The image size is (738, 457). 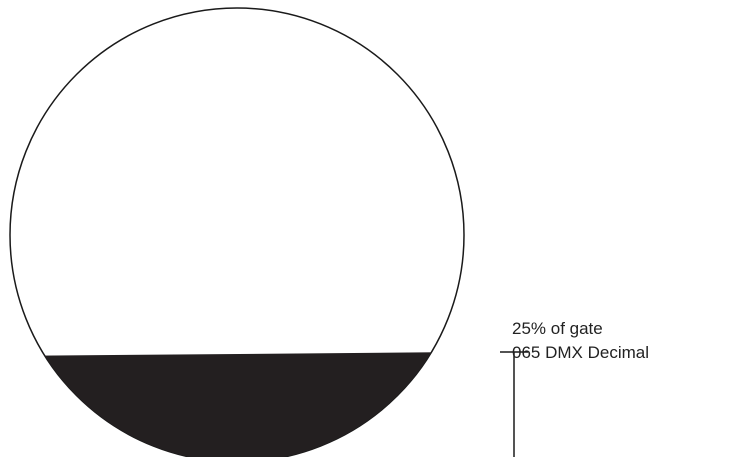 What do you see at coordinates (557, 328) in the screenshot?
I see `gate-percent-label: 25% of gate` at bounding box center [557, 328].